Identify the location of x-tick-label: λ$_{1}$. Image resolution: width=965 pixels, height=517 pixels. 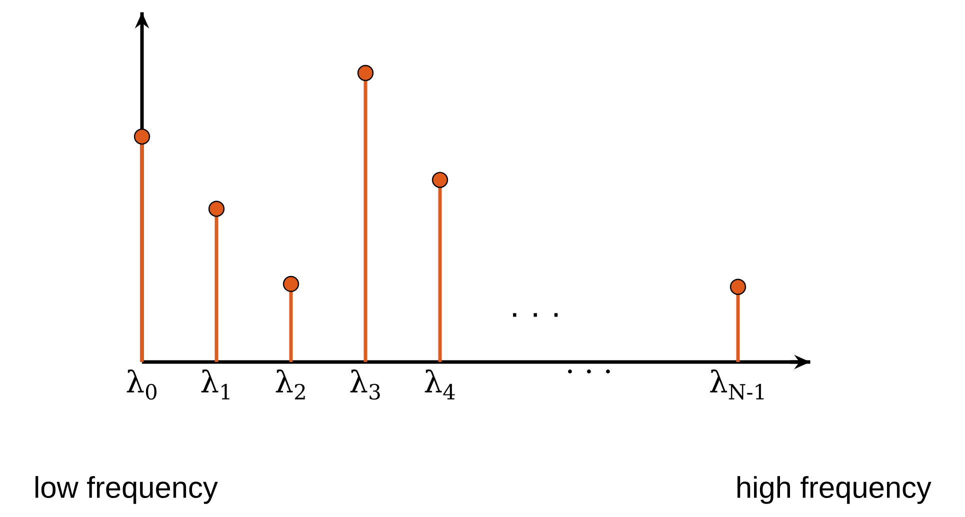
(215, 385).